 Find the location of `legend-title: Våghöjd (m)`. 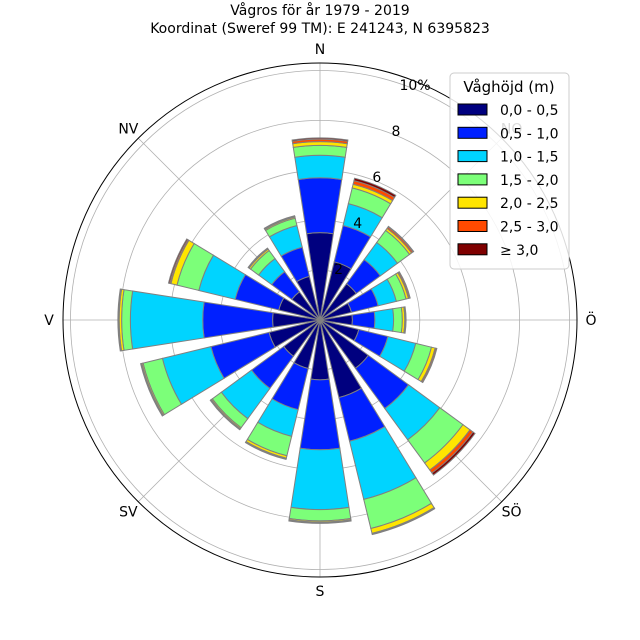

legend-title: Våghöjd (m) is located at coordinates (508, 87).